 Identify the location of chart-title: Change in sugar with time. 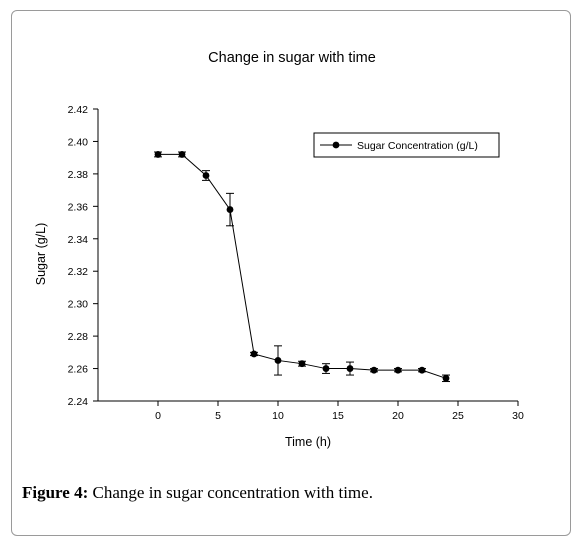
(292, 58).